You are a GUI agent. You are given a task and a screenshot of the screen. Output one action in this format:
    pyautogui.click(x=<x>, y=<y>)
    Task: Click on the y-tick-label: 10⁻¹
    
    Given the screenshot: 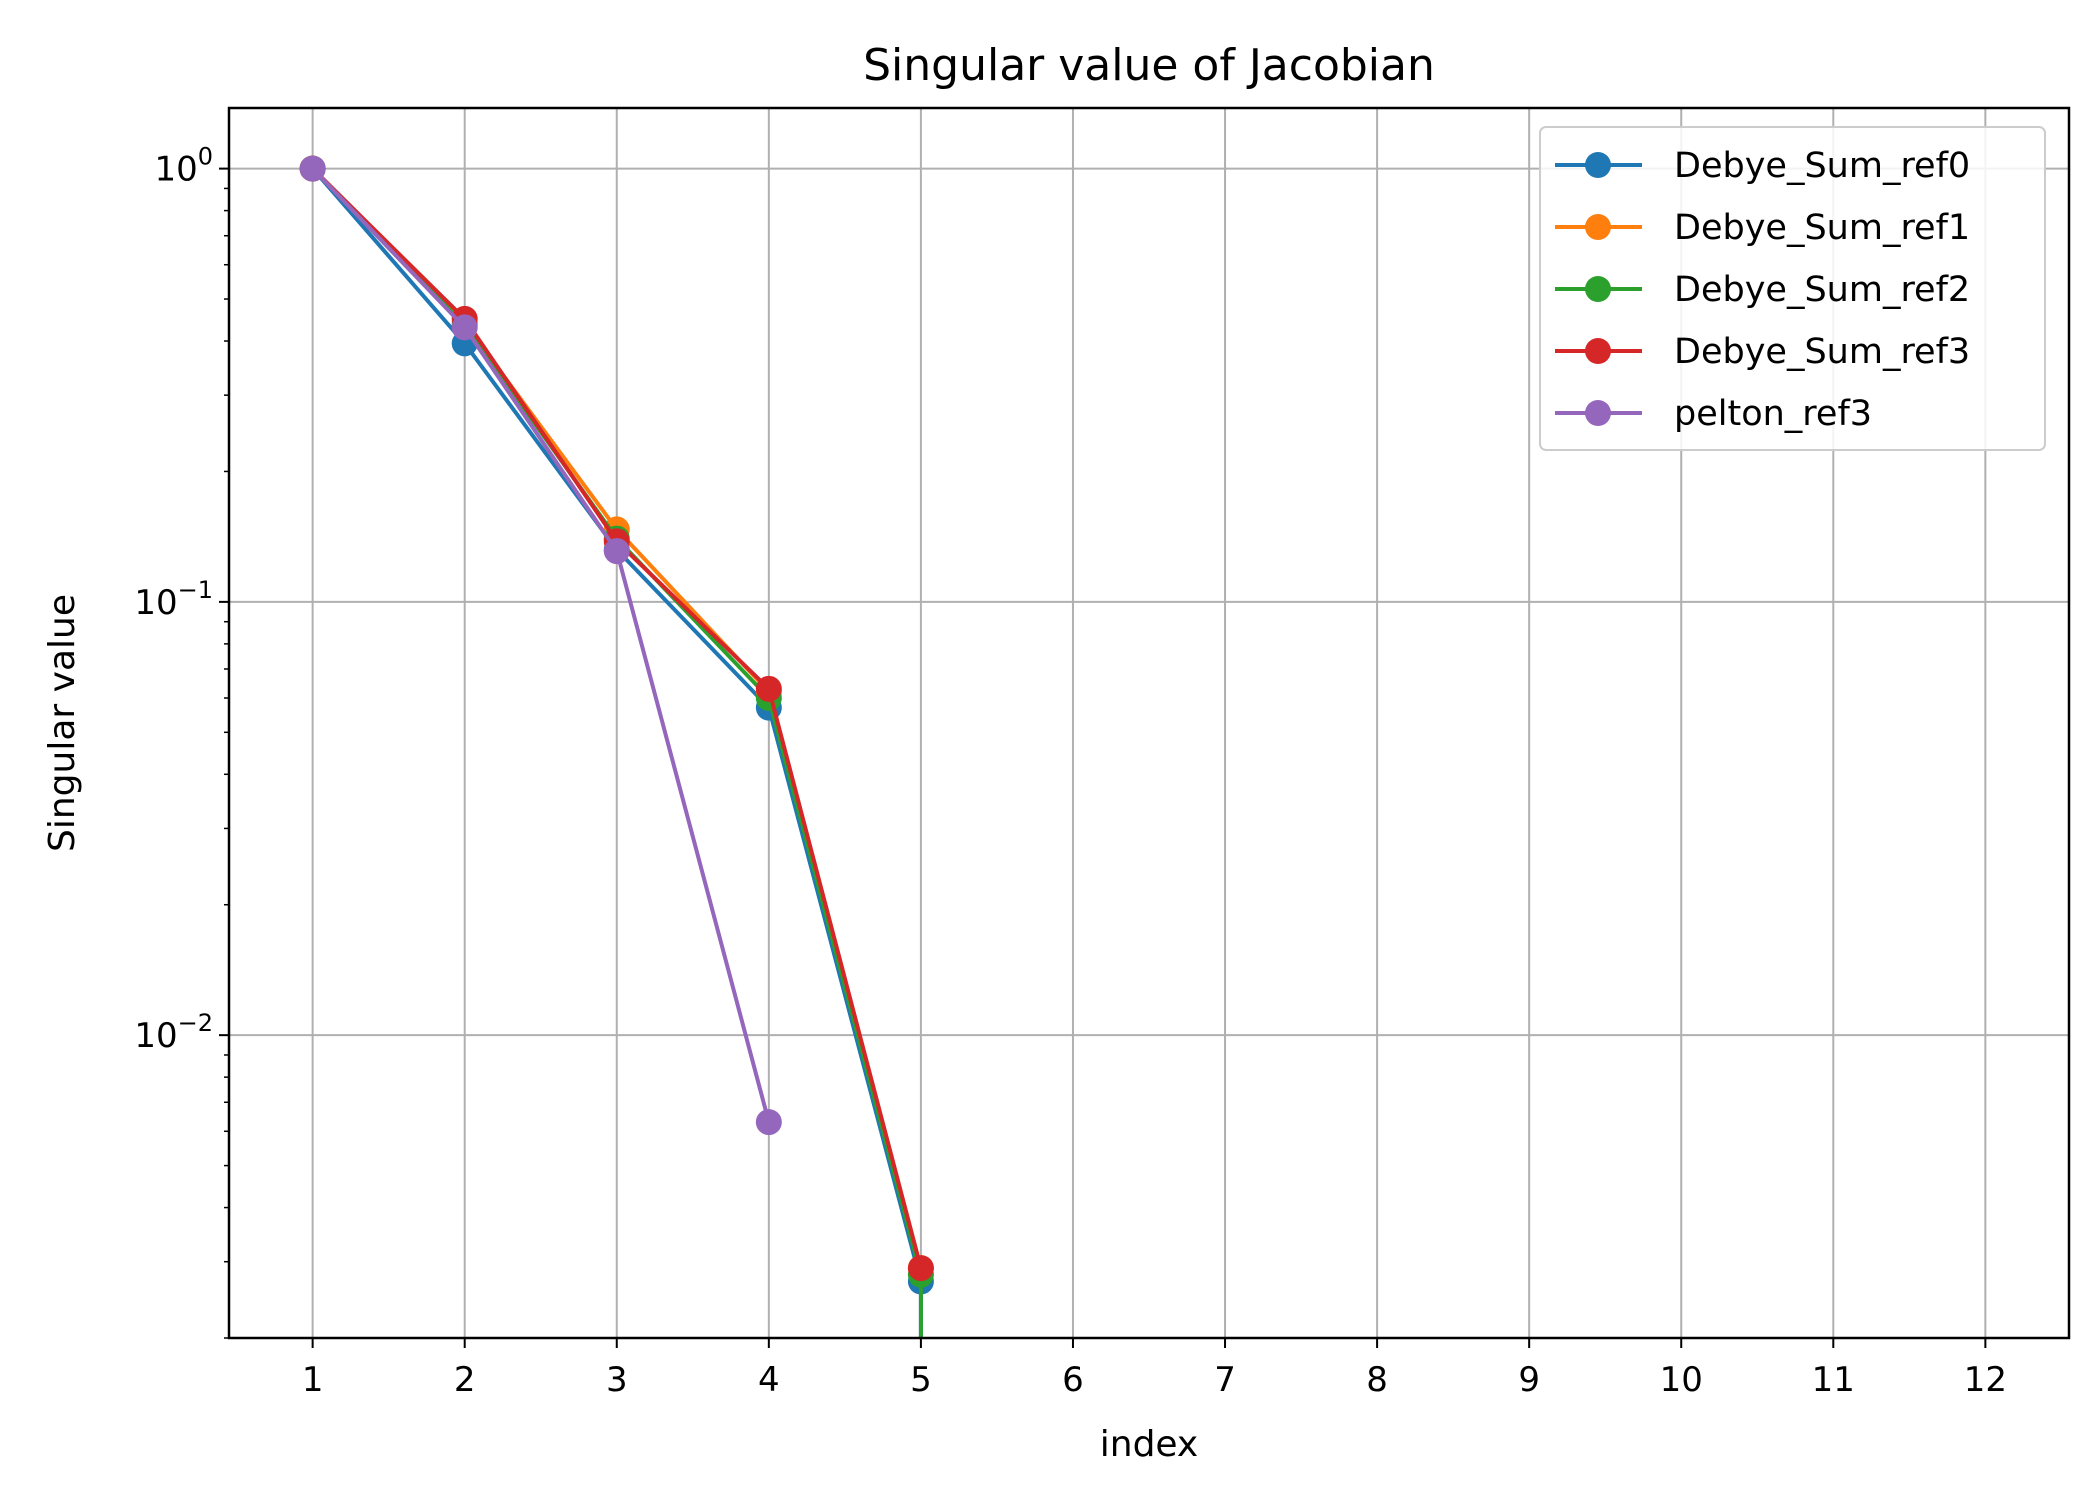 What is the action you would take?
    pyautogui.click(x=173, y=599)
    